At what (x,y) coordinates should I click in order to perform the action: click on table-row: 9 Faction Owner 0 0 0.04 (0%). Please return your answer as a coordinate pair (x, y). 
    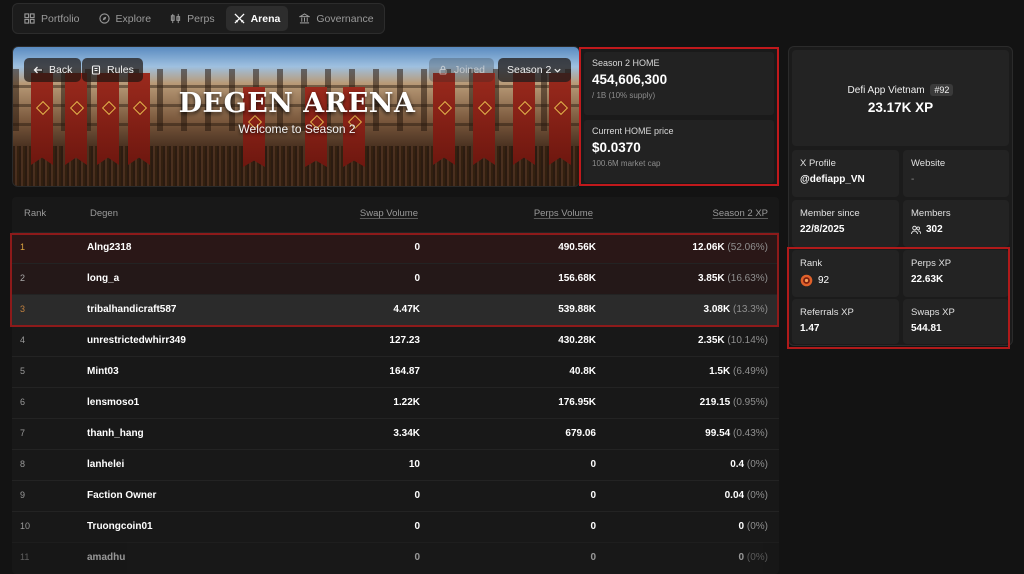
    Looking at the image, I should click on (395, 495).